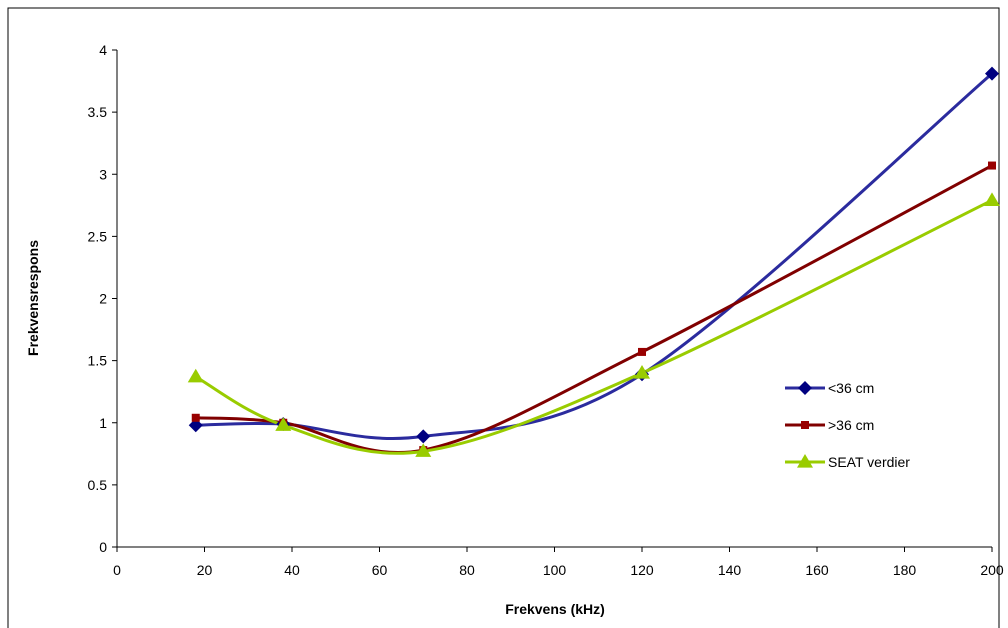 The height and width of the screenshot is (628, 1008). Describe the element at coordinates (117, 570) in the screenshot. I see `x-tick-label: 0` at that location.